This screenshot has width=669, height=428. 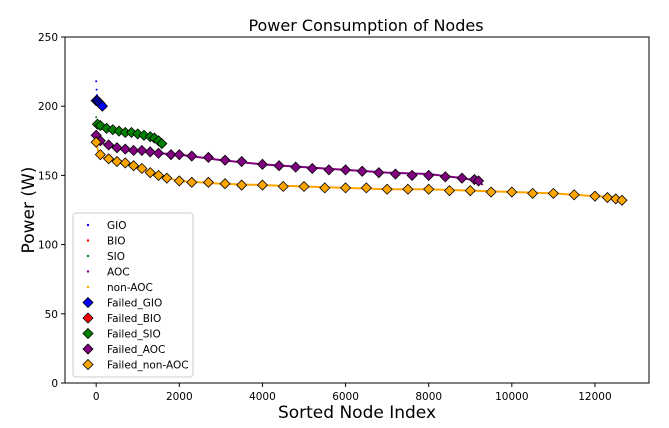 What do you see at coordinates (134, 319) in the screenshot?
I see `failed-bio-legend-label: Failed_BIO` at bounding box center [134, 319].